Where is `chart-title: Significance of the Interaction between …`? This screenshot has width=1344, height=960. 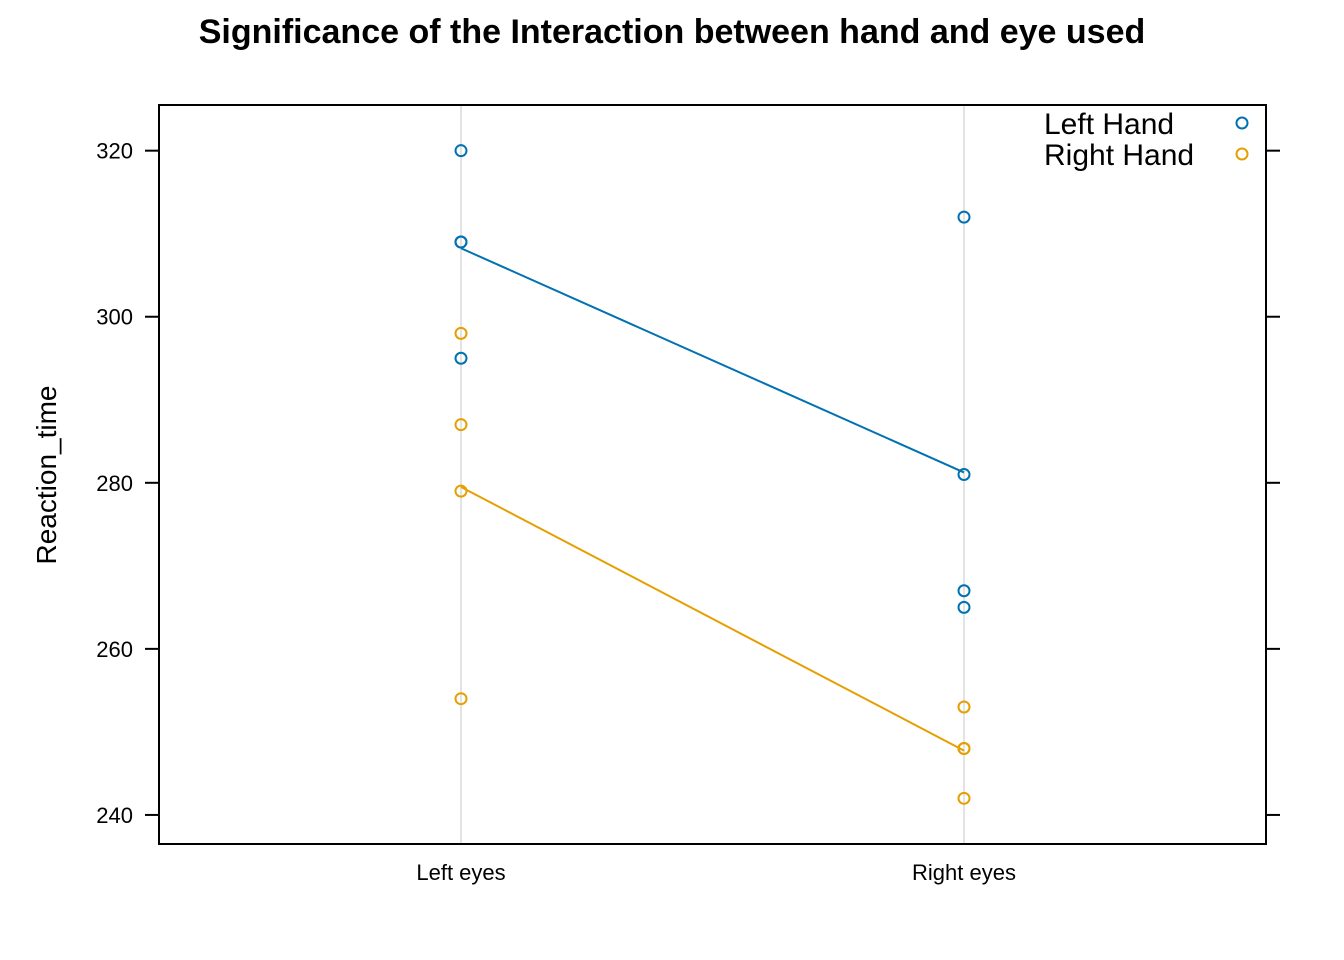
chart-title: Significance of the Interaction between … is located at coordinates (672, 32).